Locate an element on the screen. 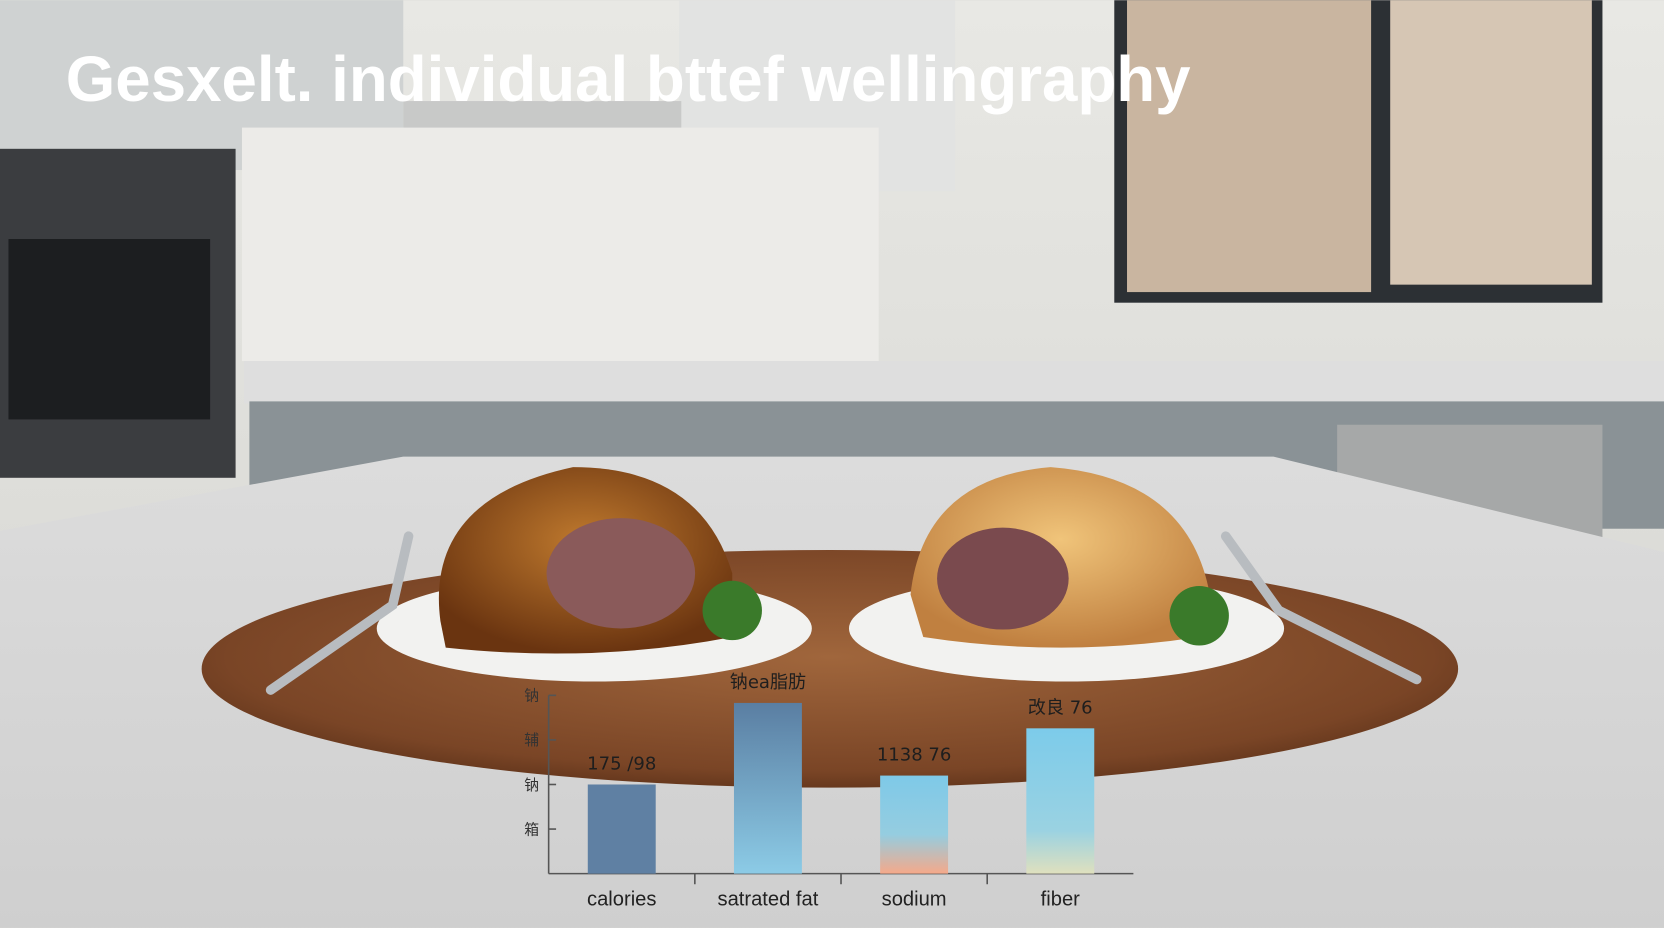 The width and height of the screenshot is (1664, 928). backsplash is located at coordinates (560, 244).